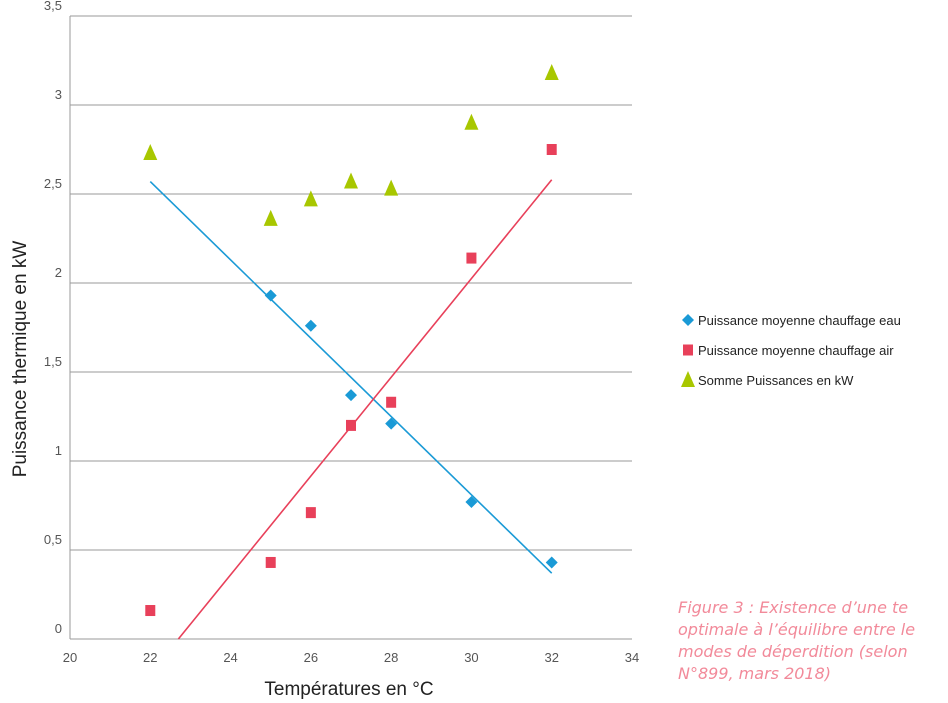  I want to click on x-axis-title: Températures en °C, so click(348, 689).